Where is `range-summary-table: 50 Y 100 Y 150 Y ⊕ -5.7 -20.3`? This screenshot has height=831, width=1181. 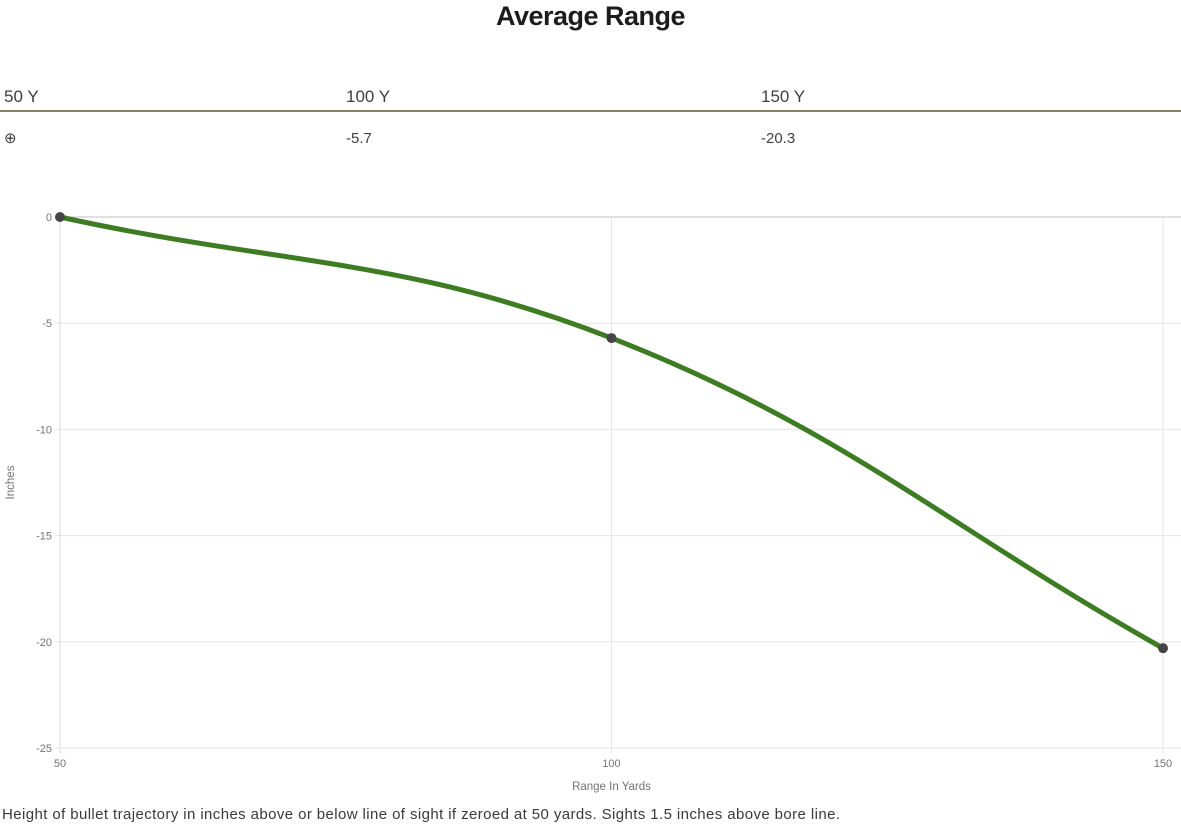
range-summary-table: 50 Y 100 Y 150 Y ⊕ -5.7 -20.3 is located at coordinates (590, 116).